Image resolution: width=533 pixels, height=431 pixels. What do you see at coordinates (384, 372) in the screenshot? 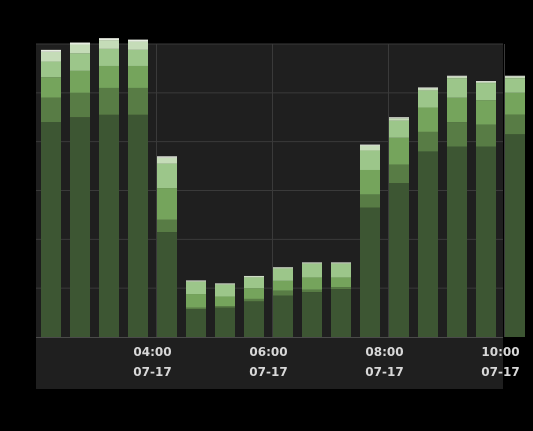
I see `x-tick-date: 07-17` at bounding box center [384, 372].